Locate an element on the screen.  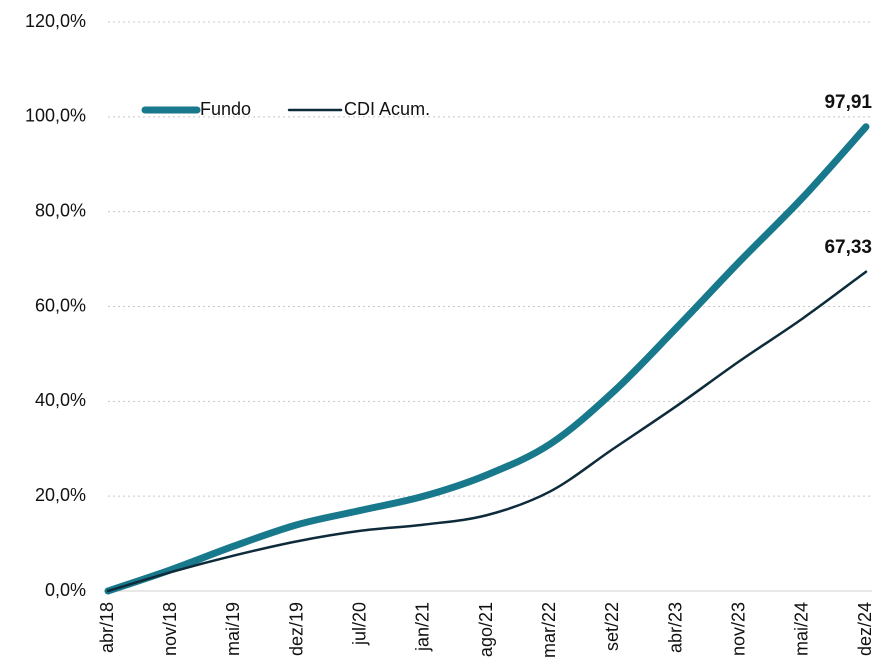
x-tick-label: dez/24 is located at coordinates (865, 629).